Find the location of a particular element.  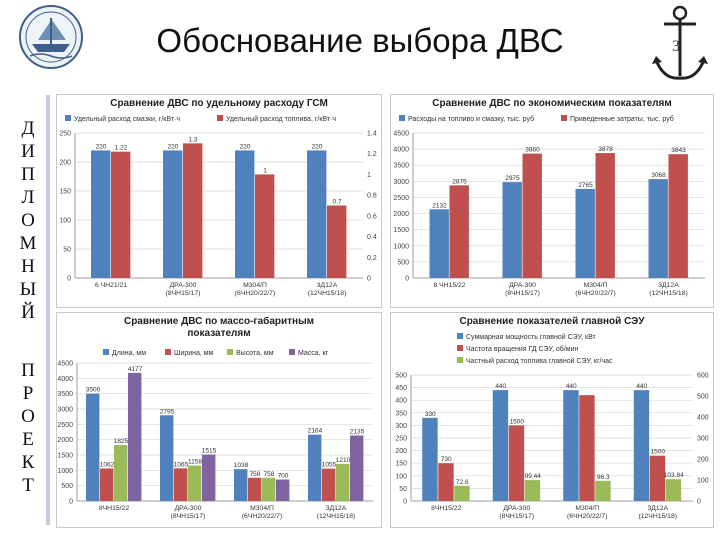

category-label: 6 ЧН21/21 is located at coordinates (111, 285).